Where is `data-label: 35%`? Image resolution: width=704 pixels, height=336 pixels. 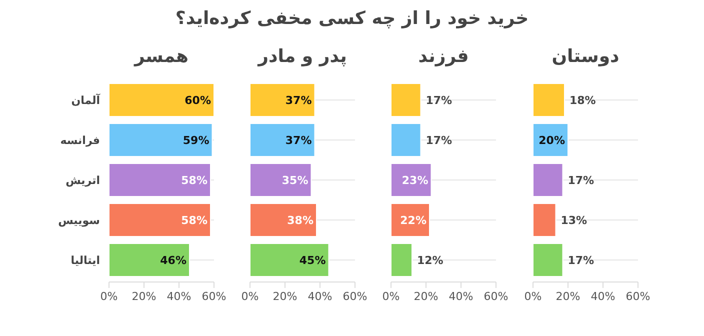
data-label: 35% is located at coordinates (295, 180).